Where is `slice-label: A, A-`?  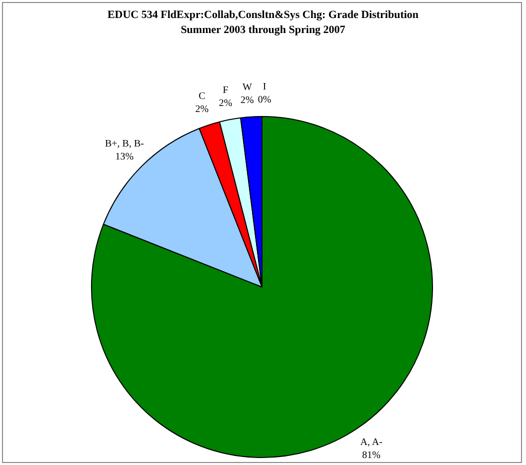 slice-label: A, A- is located at coordinates (371, 442).